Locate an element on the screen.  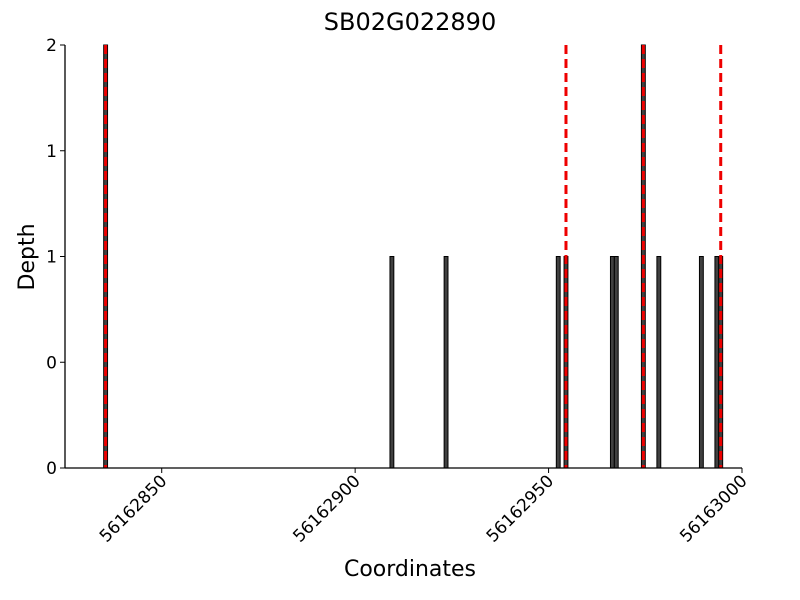
x-tick-label: 56162850 is located at coordinates (133, 508).